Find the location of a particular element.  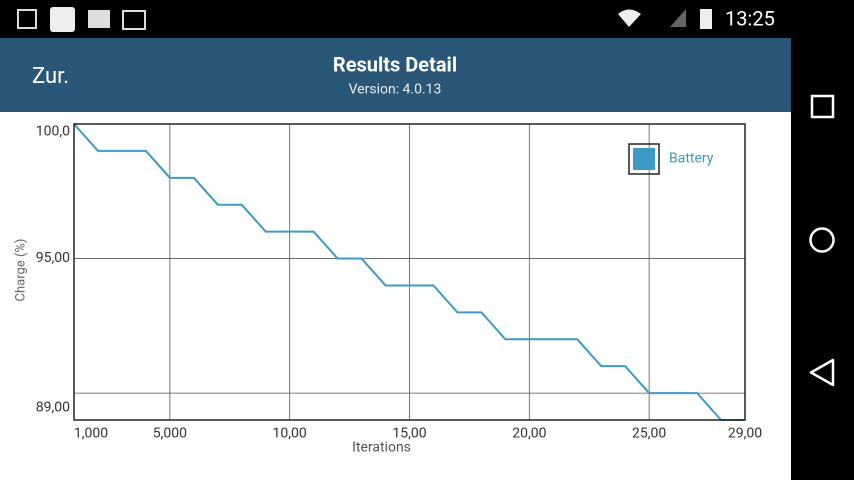

legend-swatch is located at coordinates (644, 159).